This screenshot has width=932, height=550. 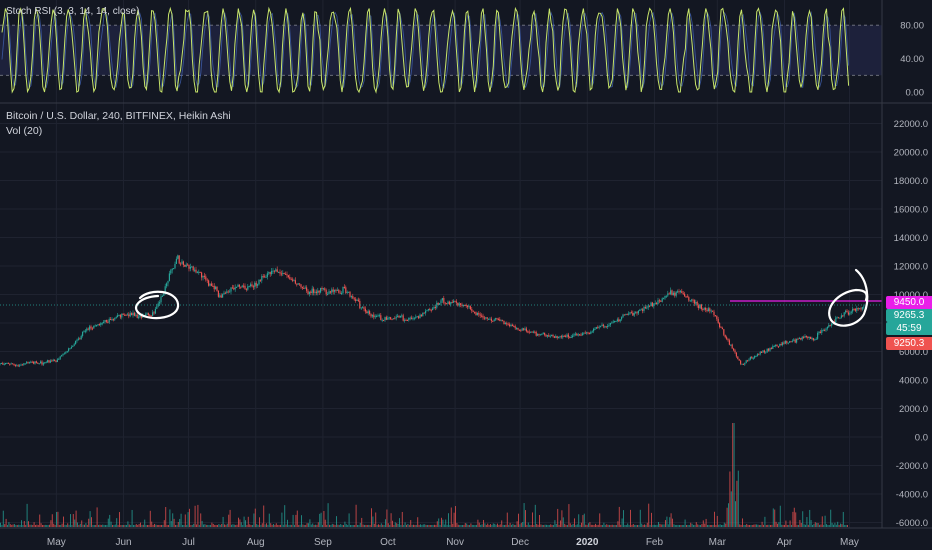 What do you see at coordinates (73, 11) in the screenshot?
I see `stoch-rsi-title: Stoch RSI (3, 3, 14, 14, close)` at bounding box center [73, 11].